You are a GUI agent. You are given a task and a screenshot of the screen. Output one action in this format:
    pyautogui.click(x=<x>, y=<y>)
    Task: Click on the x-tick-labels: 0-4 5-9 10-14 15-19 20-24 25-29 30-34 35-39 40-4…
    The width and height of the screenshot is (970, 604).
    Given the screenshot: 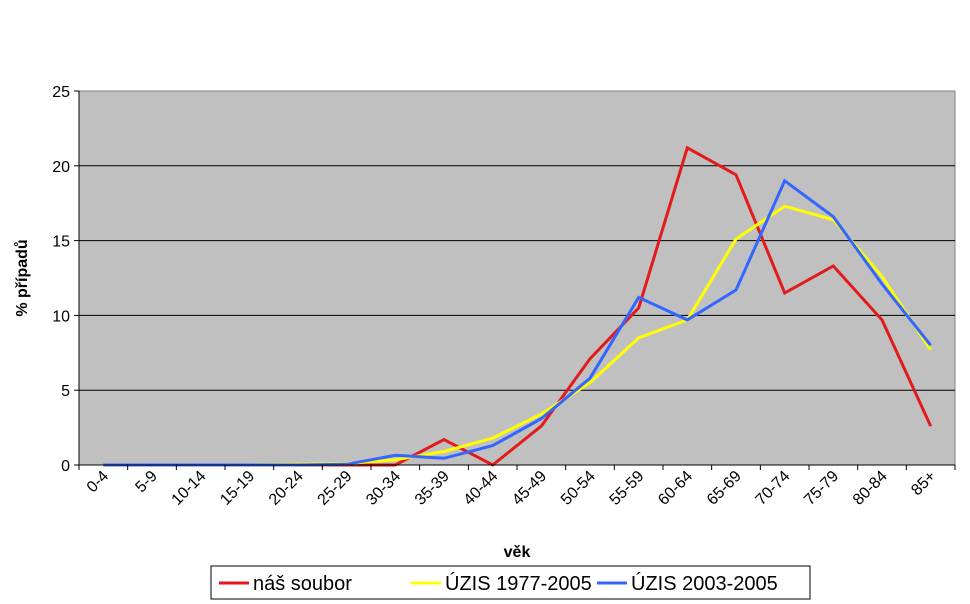 What is the action you would take?
    pyautogui.click(x=512, y=488)
    